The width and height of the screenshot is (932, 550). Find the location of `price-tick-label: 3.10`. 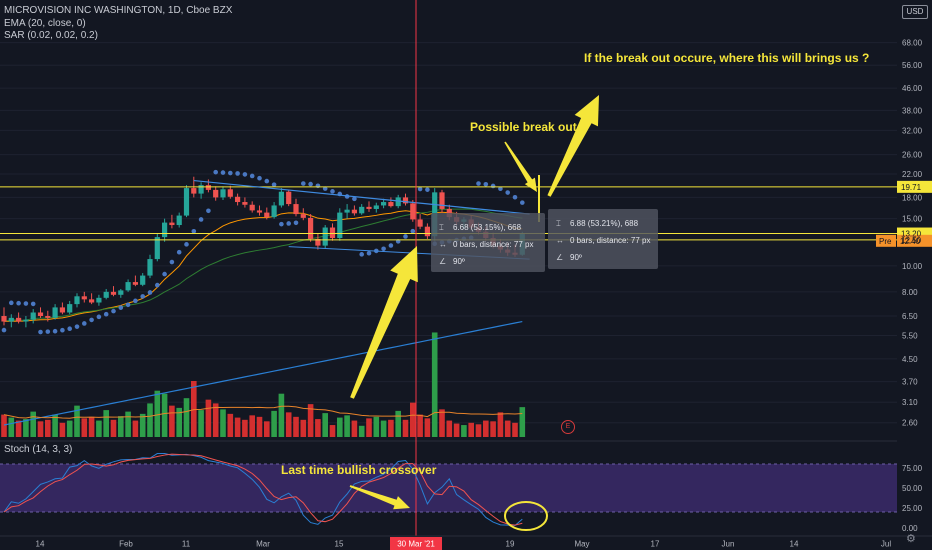

price-tick-label: 3.10 is located at coordinates (910, 402).